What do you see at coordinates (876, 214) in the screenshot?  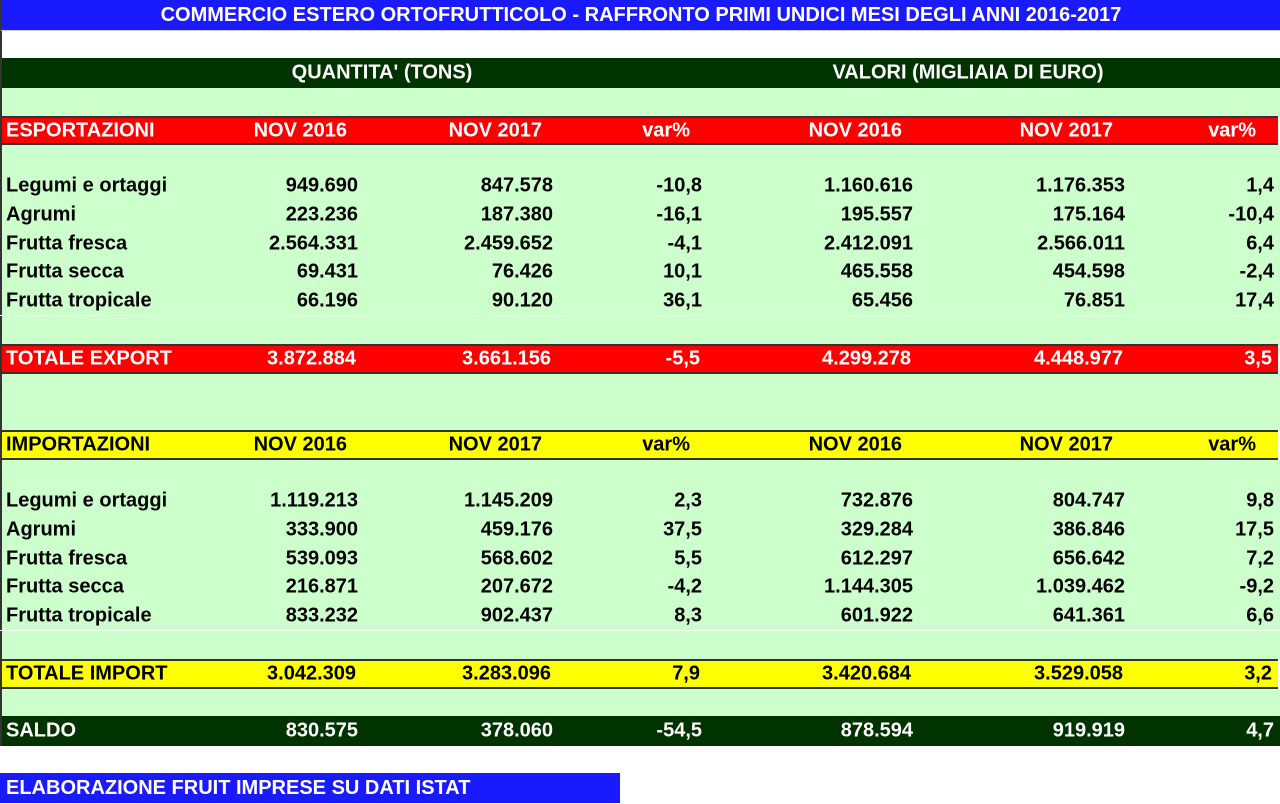 I see `cell-value: 195.557` at bounding box center [876, 214].